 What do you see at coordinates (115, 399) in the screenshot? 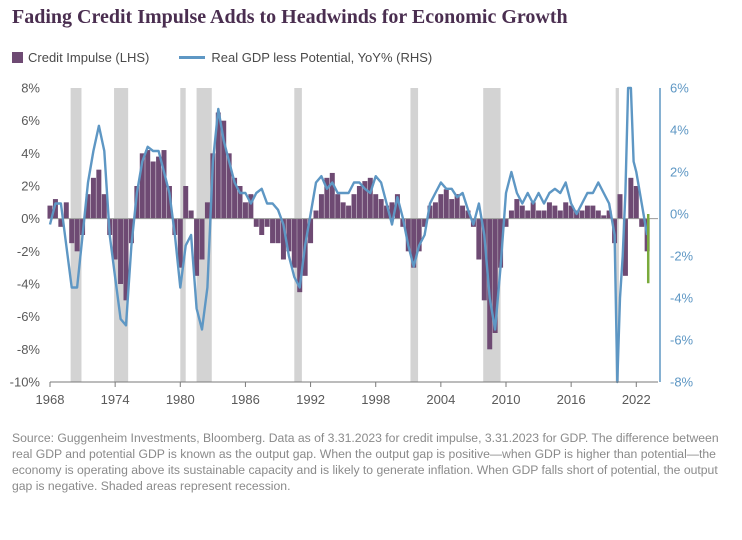
I see `x-tick-1: 1974` at bounding box center [115, 399].